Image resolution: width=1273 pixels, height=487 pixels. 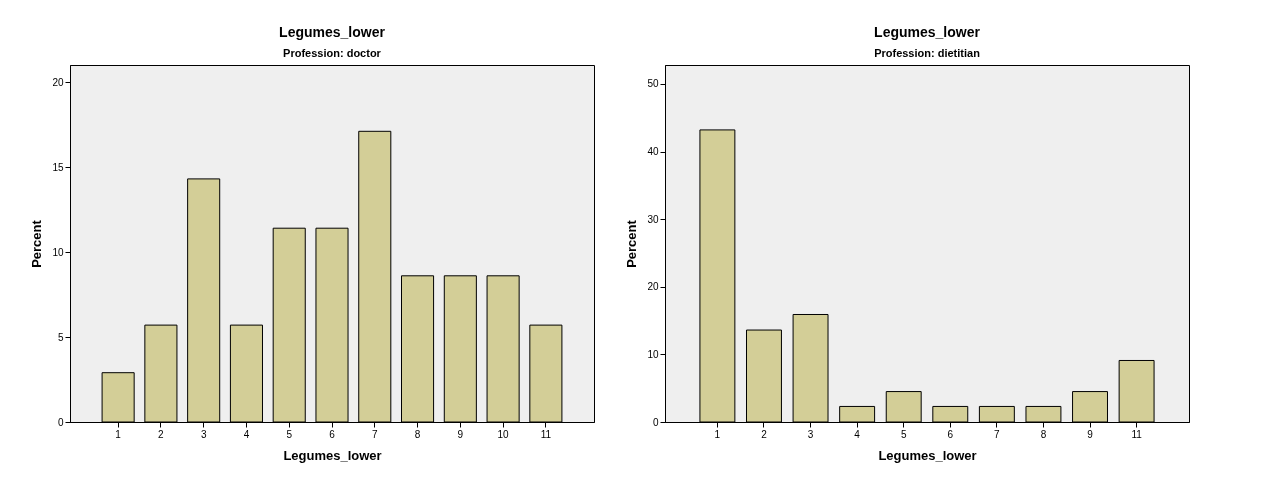 What do you see at coordinates (503, 434) in the screenshot?
I see `x-tick-label: 10` at bounding box center [503, 434].